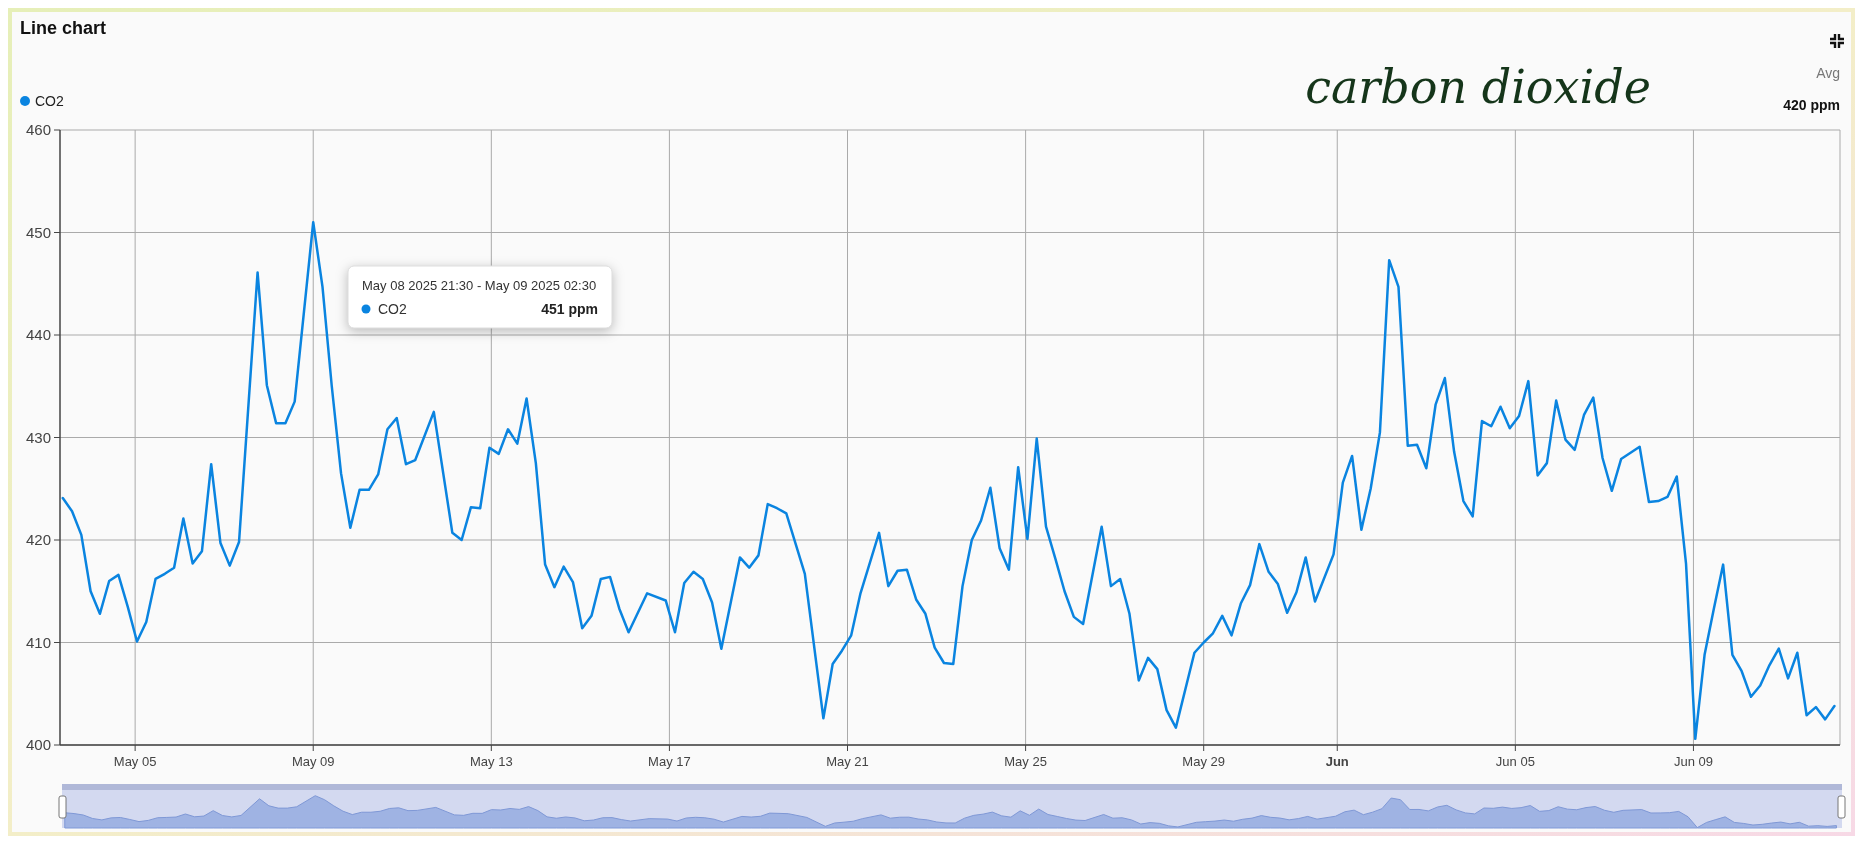  I want to click on chart-title: Line chart, so click(63, 28).